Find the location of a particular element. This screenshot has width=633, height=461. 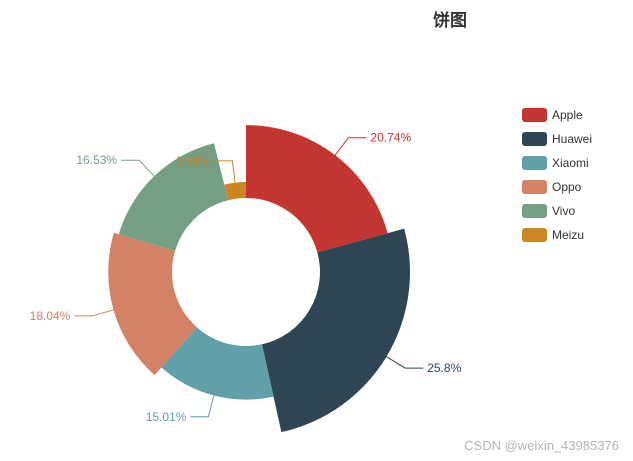

chart-title: 饼图 is located at coordinates (450, 21).